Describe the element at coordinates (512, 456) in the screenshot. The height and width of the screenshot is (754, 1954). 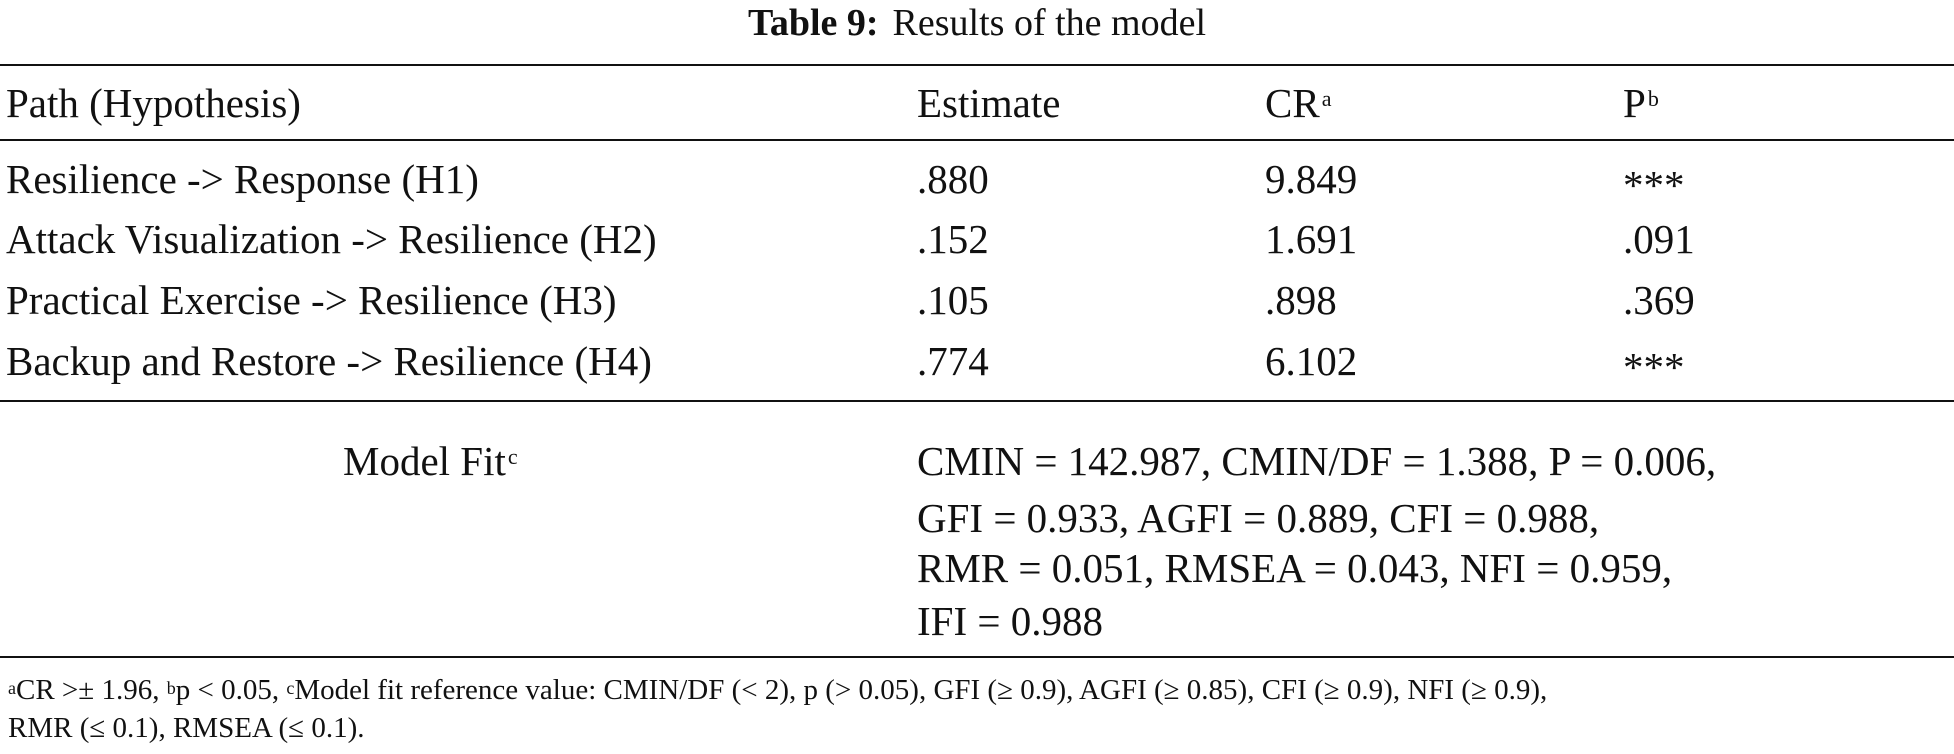
I see `model-fit-footnote-mark: c` at that location.